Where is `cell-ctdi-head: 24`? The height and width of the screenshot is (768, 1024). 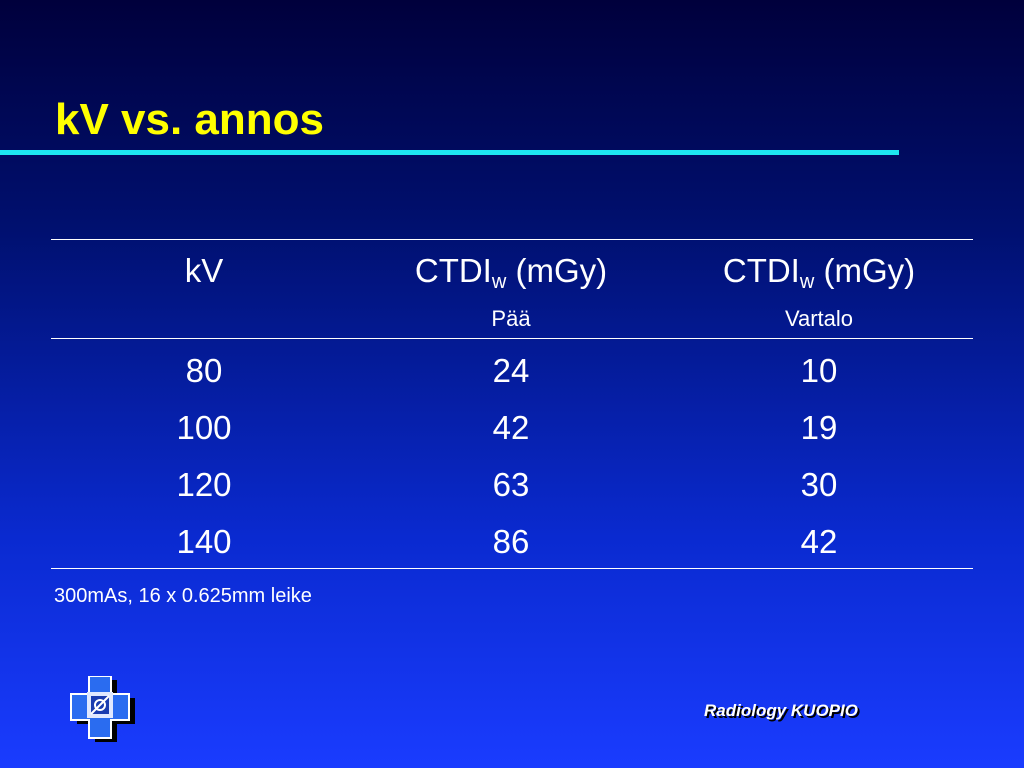 cell-ctdi-head: 24 is located at coordinates (511, 370).